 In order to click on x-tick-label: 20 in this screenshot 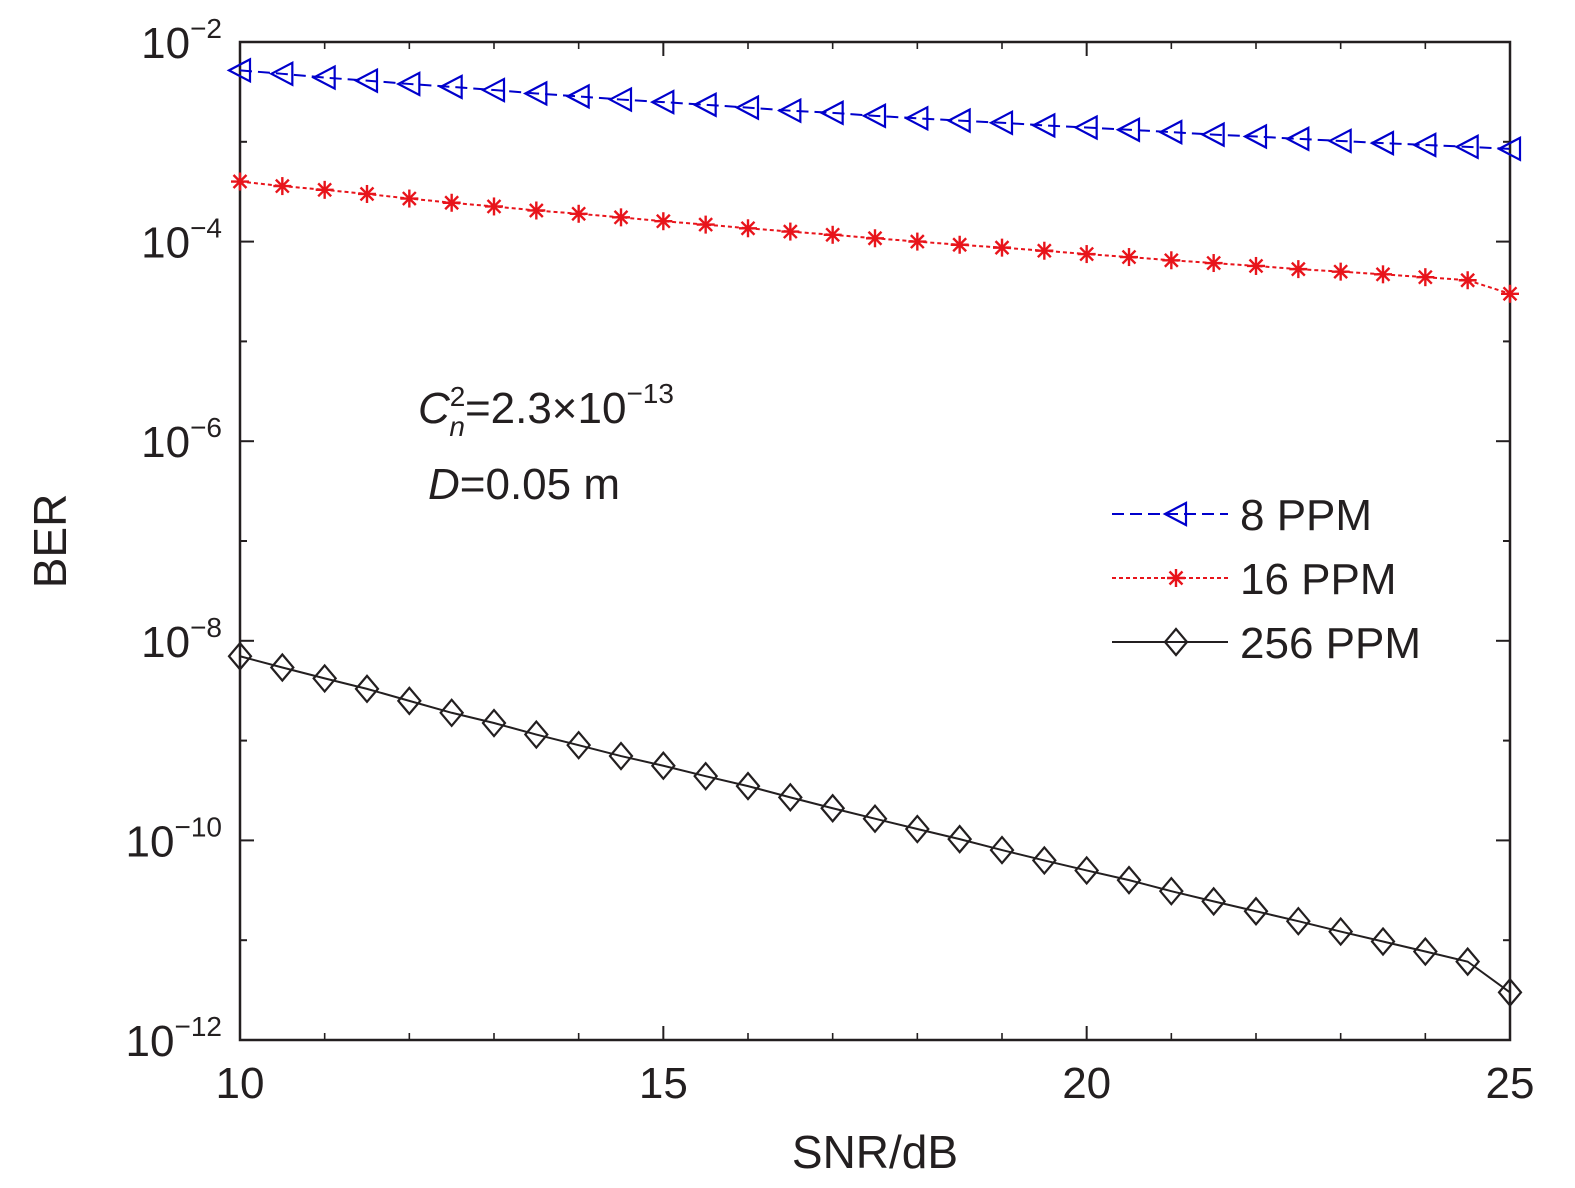, I will do `click(1086, 1083)`.